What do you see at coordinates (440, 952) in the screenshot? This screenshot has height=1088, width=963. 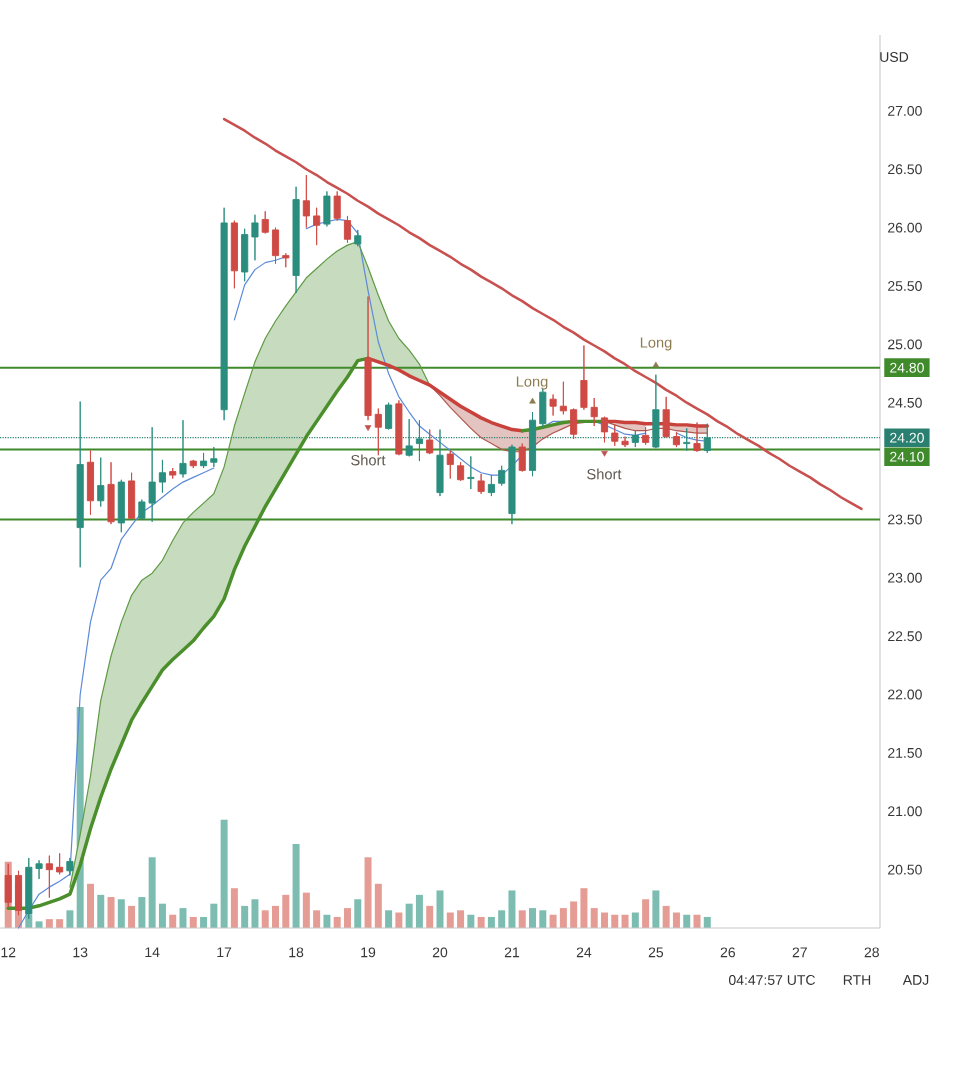 I see `x-tick-label: 20` at bounding box center [440, 952].